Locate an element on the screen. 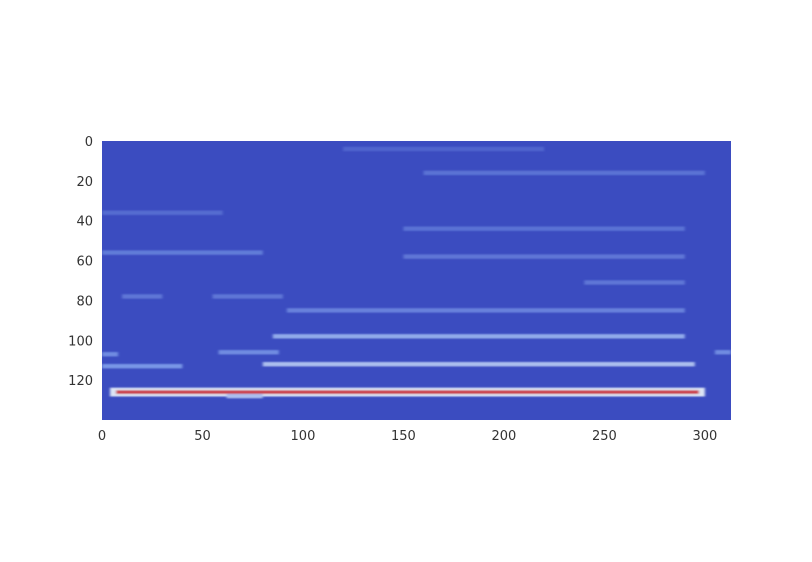  x-axis: 0 50 100 150 200 250 300 is located at coordinates (407, 436).